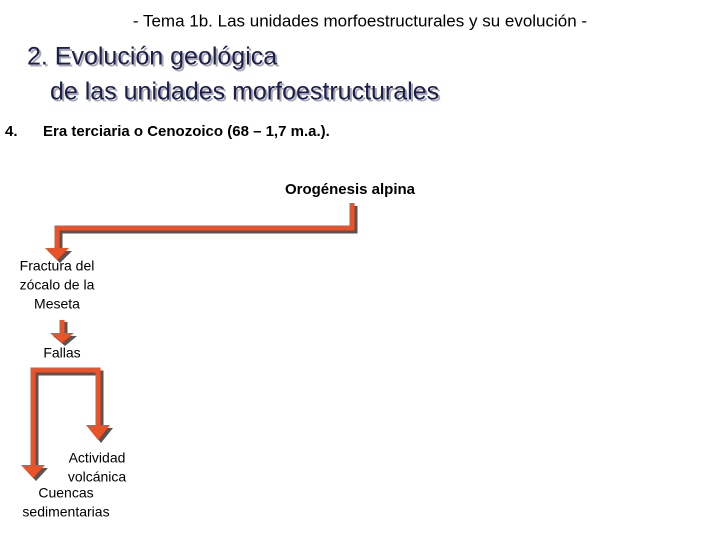  I want to click on node-label: volcánica, so click(97, 477).